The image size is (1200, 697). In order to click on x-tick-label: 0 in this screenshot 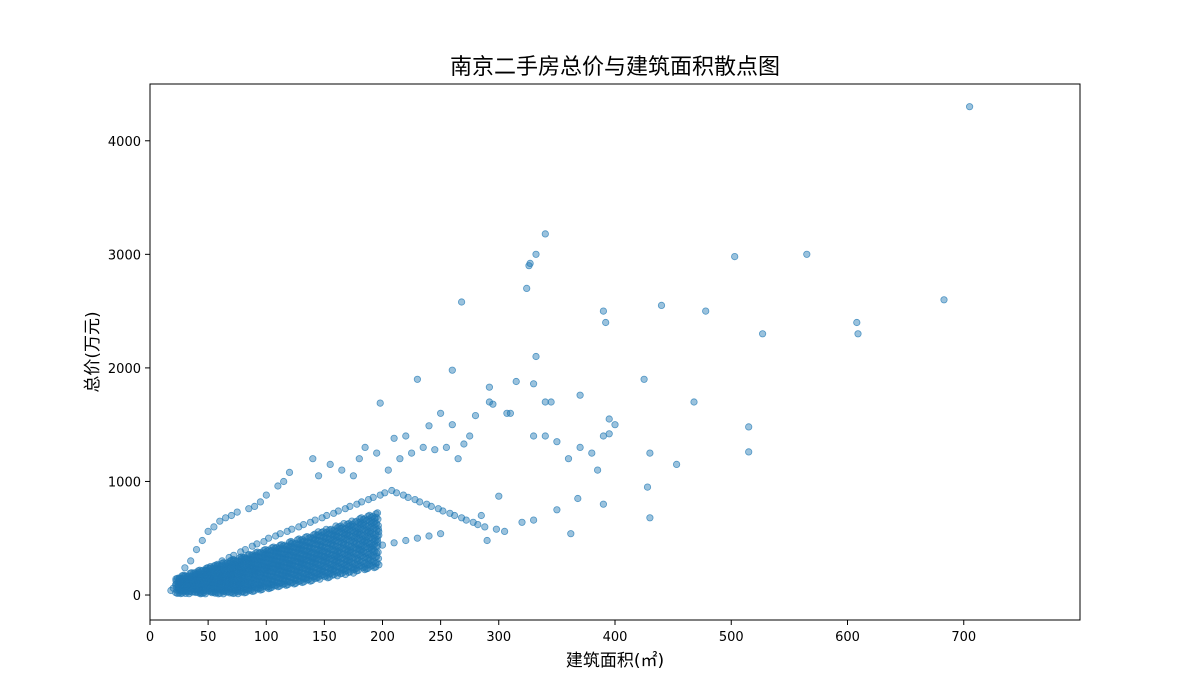, I will do `click(150, 637)`.